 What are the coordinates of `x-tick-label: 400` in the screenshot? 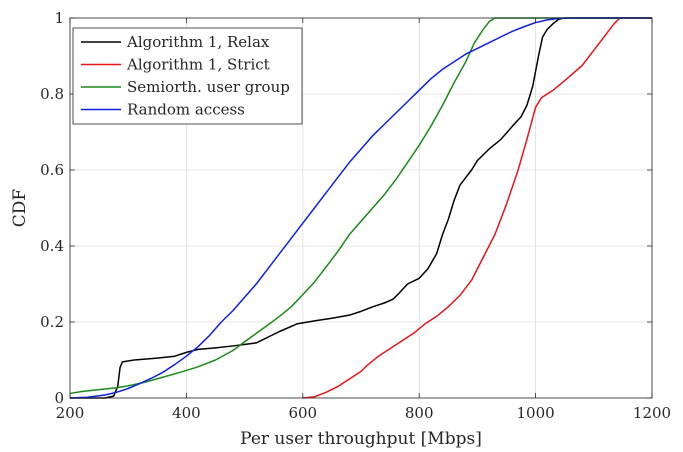 It's located at (186, 413).